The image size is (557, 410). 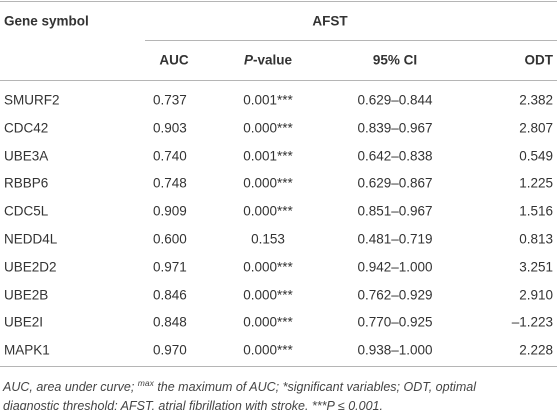 What do you see at coordinates (536, 100) in the screenshot?
I see `table-cell: 2.382` at bounding box center [536, 100].